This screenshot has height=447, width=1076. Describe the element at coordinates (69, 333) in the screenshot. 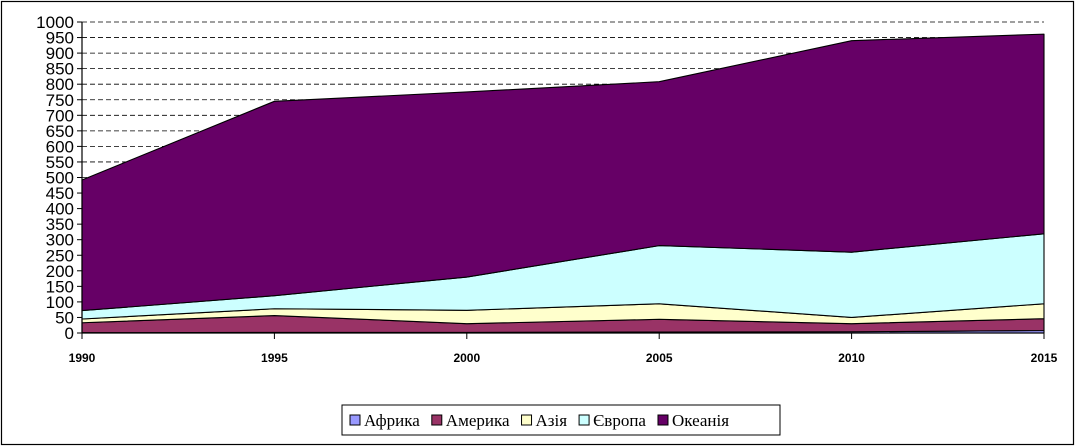

I see `y-tick-label: 0` at that location.